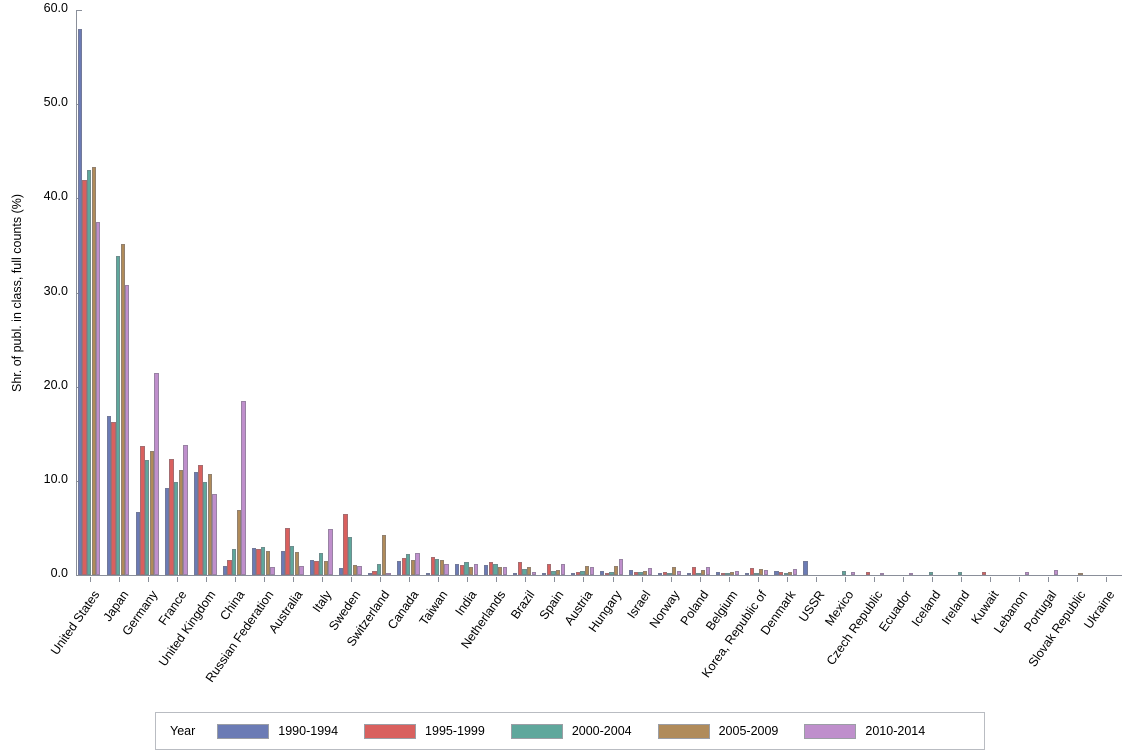 The width and height of the screenshot is (1134, 756). What do you see at coordinates (277, 731) in the screenshot?
I see `legend-item: 1990-1994` at bounding box center [277, 731].